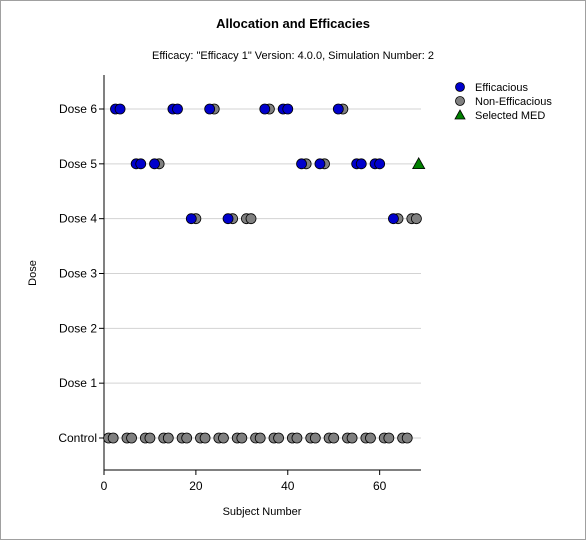 Image resolution: width=586 pixels, height=540 pixels. What do you see at coordinates (501, 88) in the screenshot?
I see `legend-label: Efficacious` at bounding box center [501, 88].